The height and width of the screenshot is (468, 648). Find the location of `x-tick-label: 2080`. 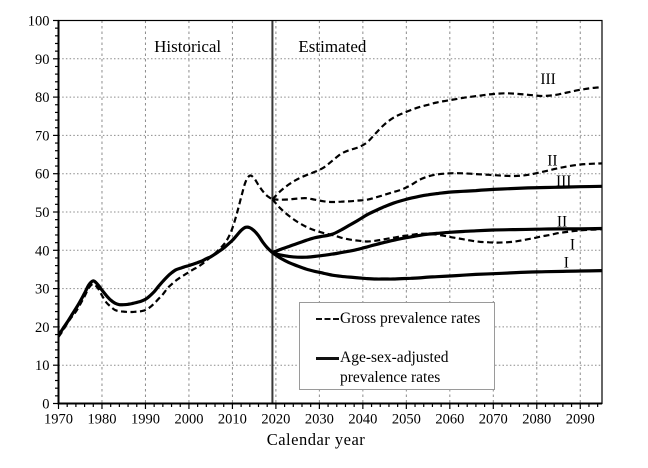

x-tick-label: 2080 is located at coordinates (536, 420).